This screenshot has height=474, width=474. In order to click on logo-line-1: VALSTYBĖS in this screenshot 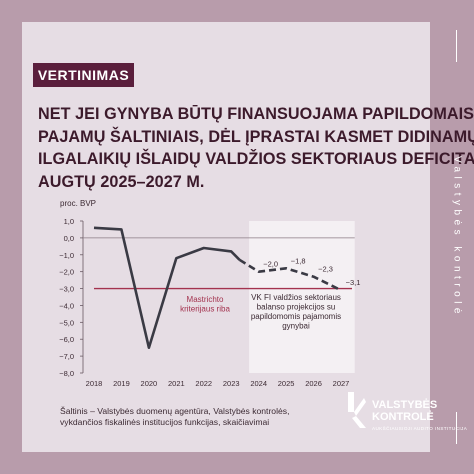, I will do `click(405, 405)`.